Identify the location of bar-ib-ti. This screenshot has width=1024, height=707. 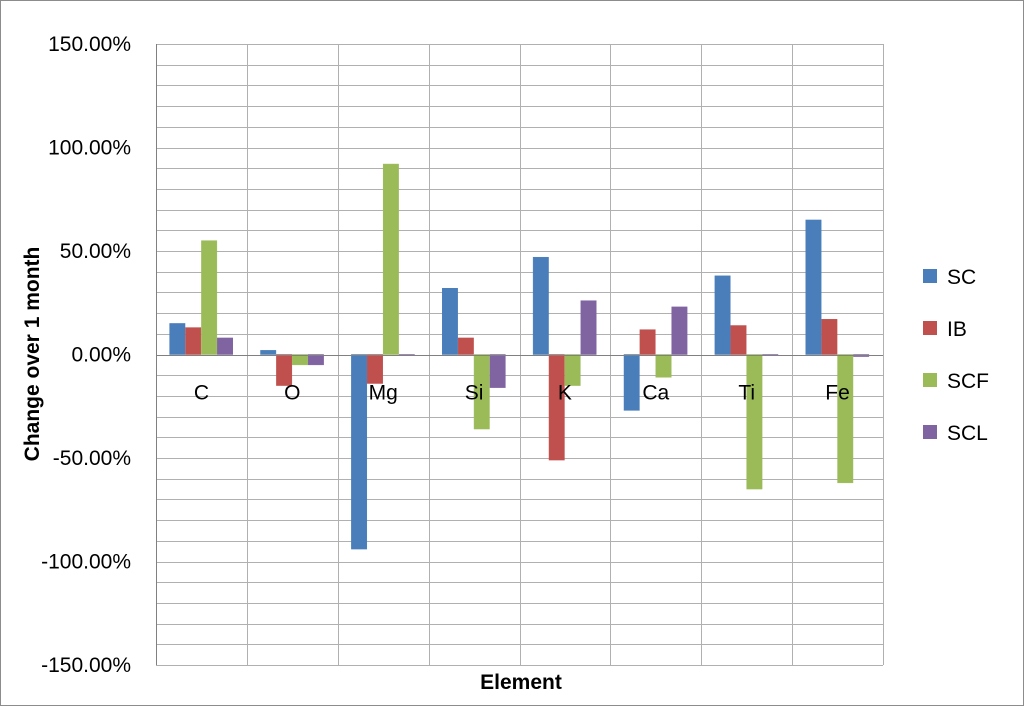
(738, 340).